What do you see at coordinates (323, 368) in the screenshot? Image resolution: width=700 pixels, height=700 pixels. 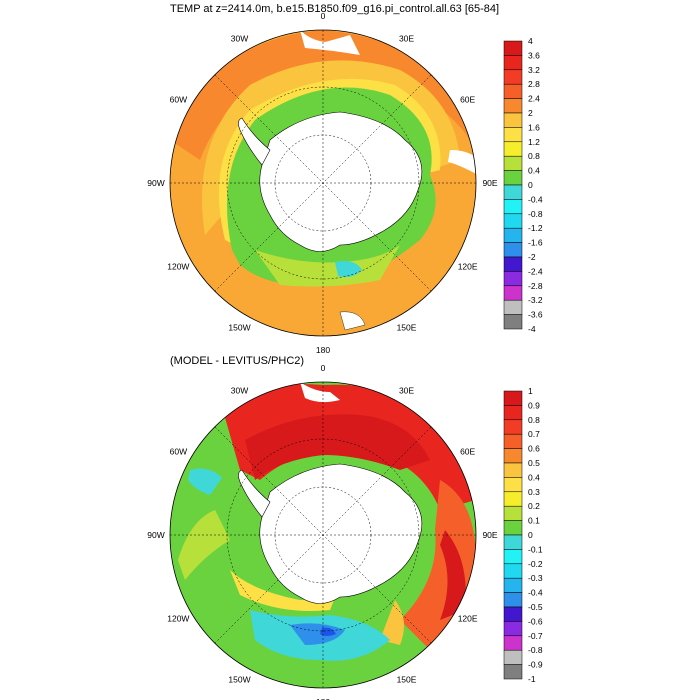 I see `panel-2-lon-label: 0` at bounding box center [323, 368].